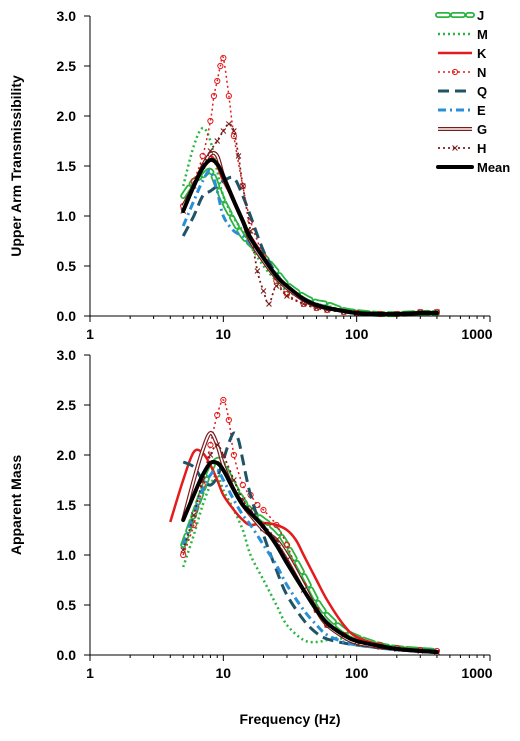 This screenshot has height=741, width=520. I want to click on top-y-tick-label: 1.0, so click(67, 216).